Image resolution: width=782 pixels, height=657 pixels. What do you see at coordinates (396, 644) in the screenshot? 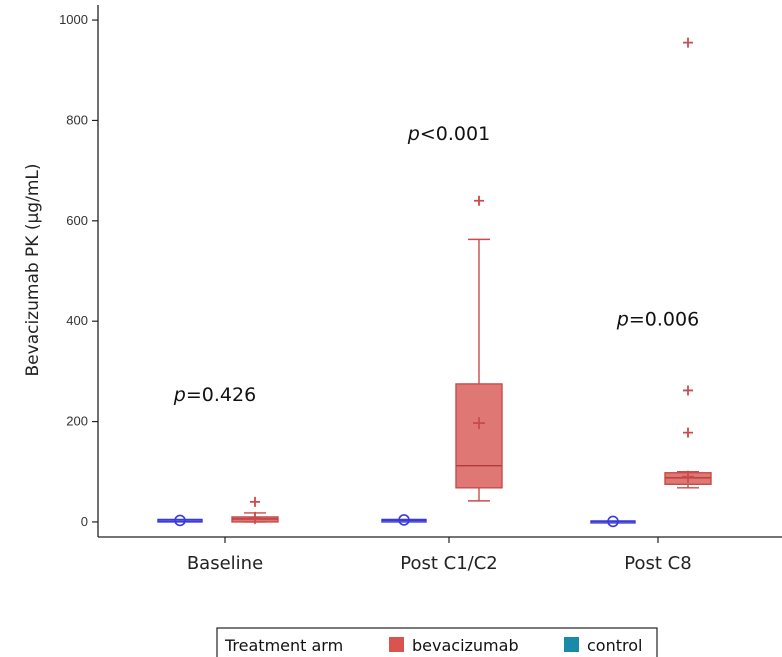
I see `legend-swatch-bevacizumab` at bounding box center [396, 644].